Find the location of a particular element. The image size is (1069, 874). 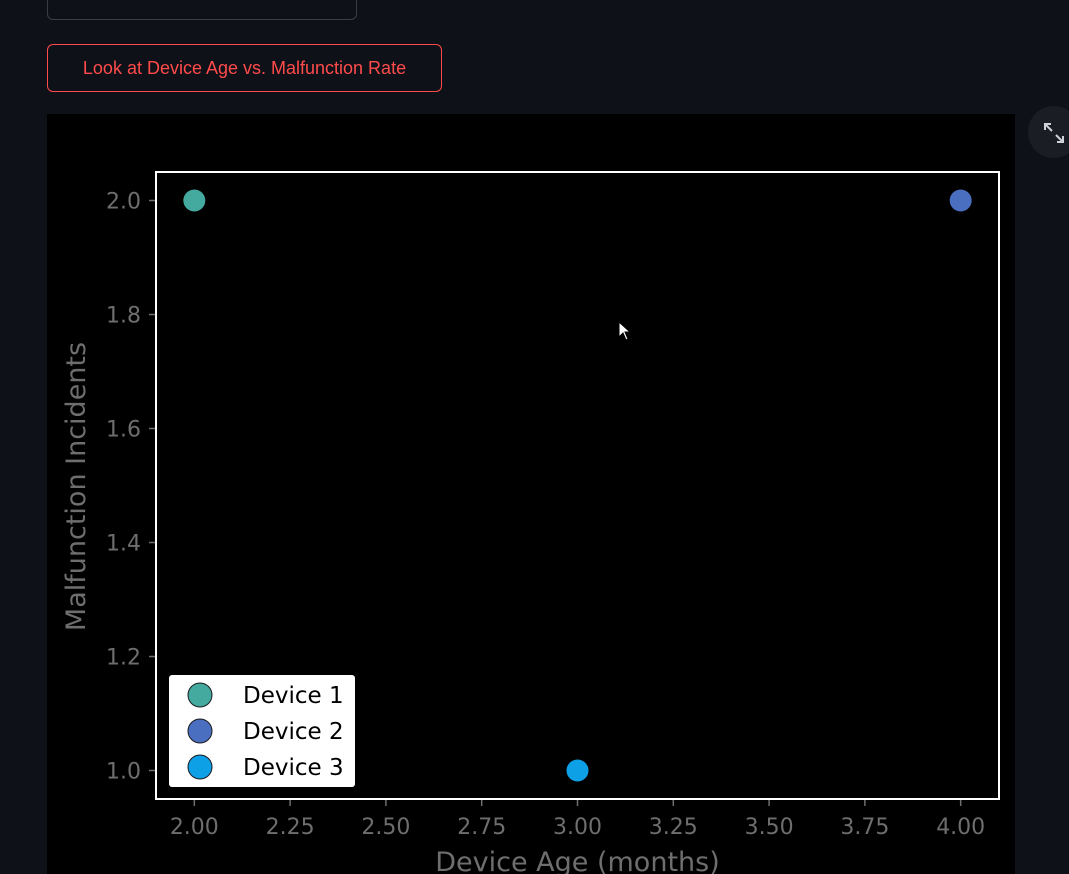

y-tick-label: 1.6 is located at coordinates (123, 430).